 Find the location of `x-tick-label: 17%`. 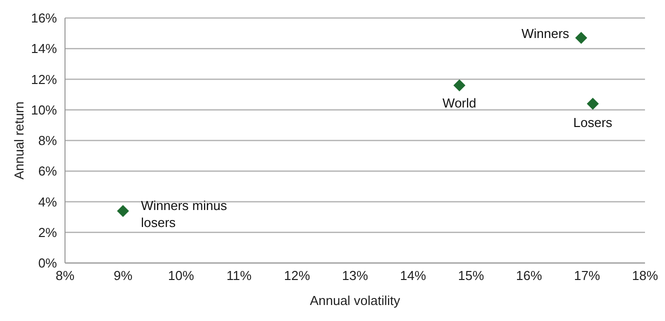

x-tick-label: 17% is located at coordinates (587, 276).